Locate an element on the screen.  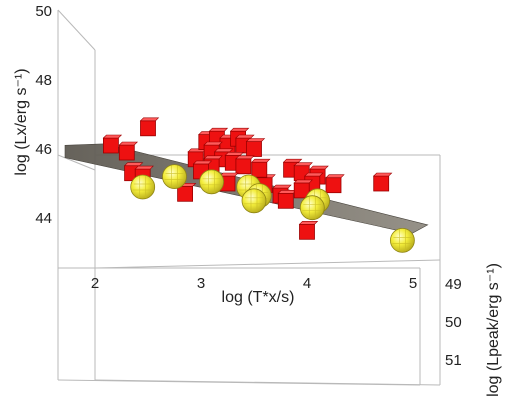
z-axis-label: log (Lpeak/erg s⁻¹) is located at coordinates (493, 330).